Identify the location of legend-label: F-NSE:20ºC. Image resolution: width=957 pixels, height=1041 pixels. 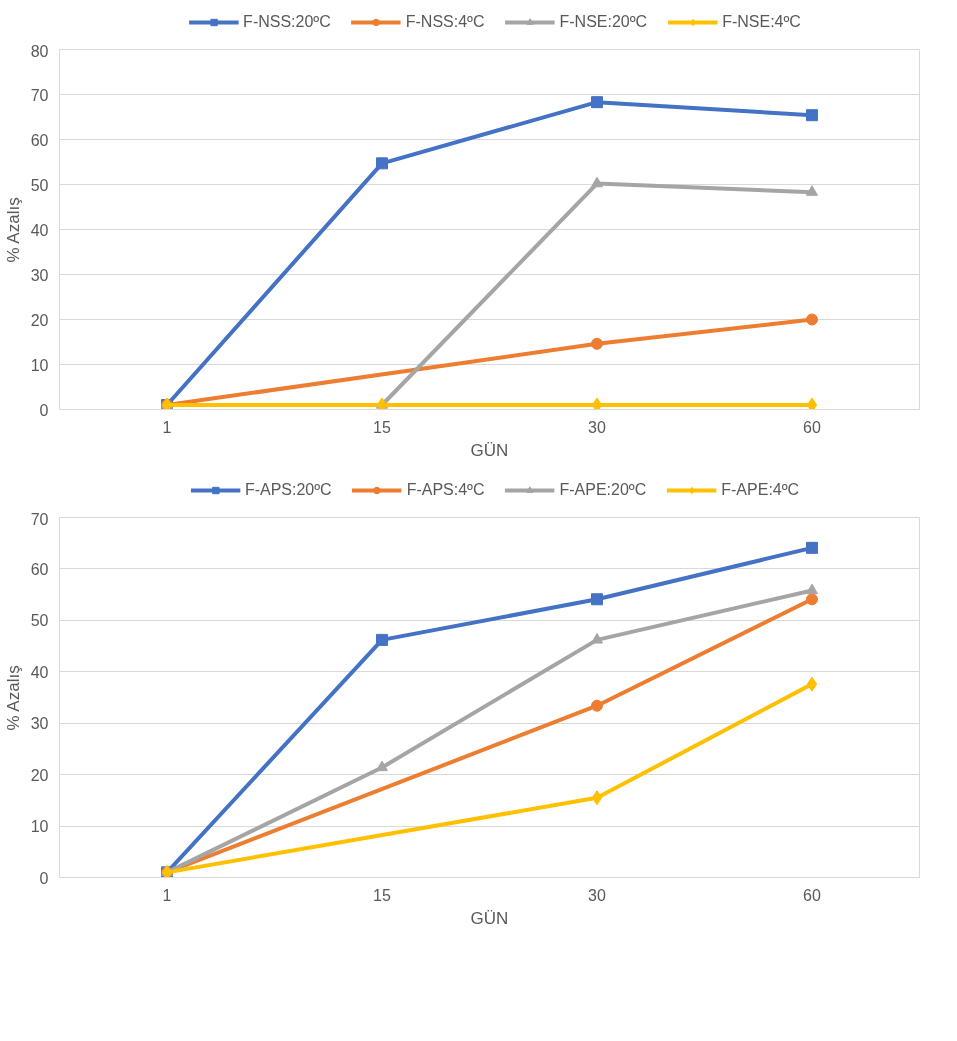
(603, 22).